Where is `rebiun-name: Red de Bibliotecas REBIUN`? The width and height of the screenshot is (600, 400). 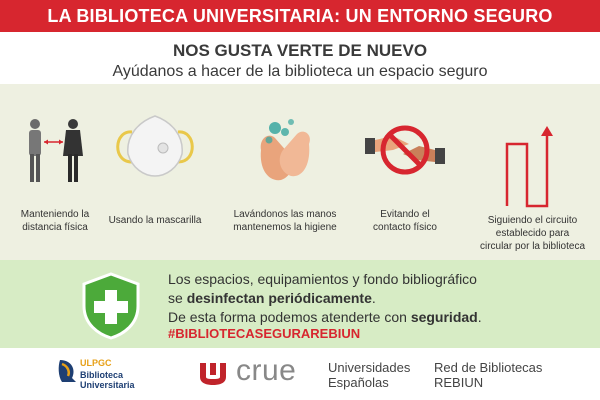 rebiun-name: Red de Bibliotecas REBIUN is located at coordinates (488, 375).